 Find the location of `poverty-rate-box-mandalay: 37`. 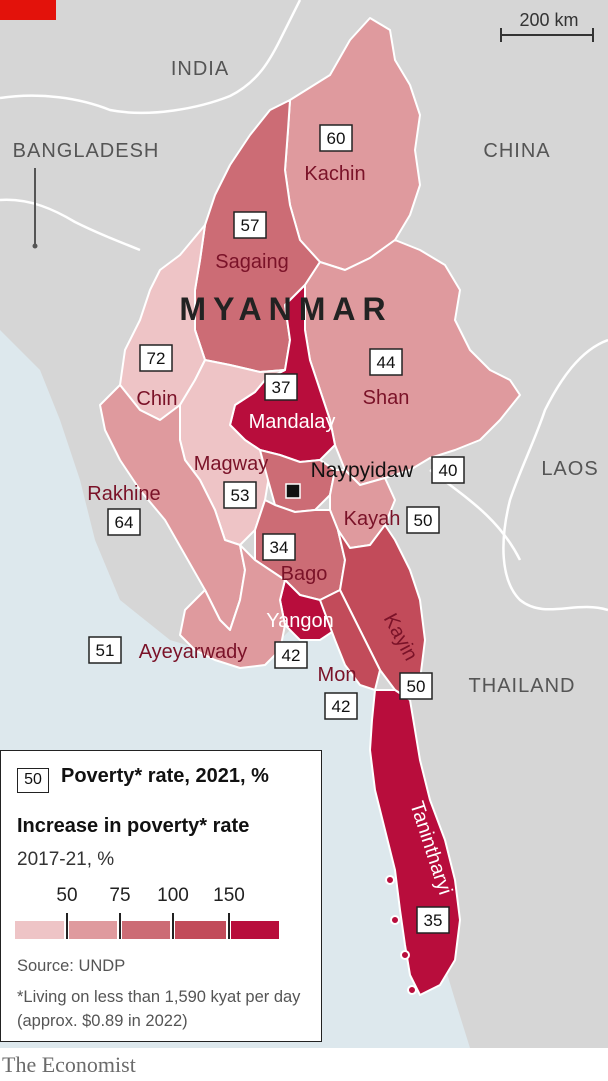

poverty-rate-box-mandalay: 37 is located at coordinates (281, 387).